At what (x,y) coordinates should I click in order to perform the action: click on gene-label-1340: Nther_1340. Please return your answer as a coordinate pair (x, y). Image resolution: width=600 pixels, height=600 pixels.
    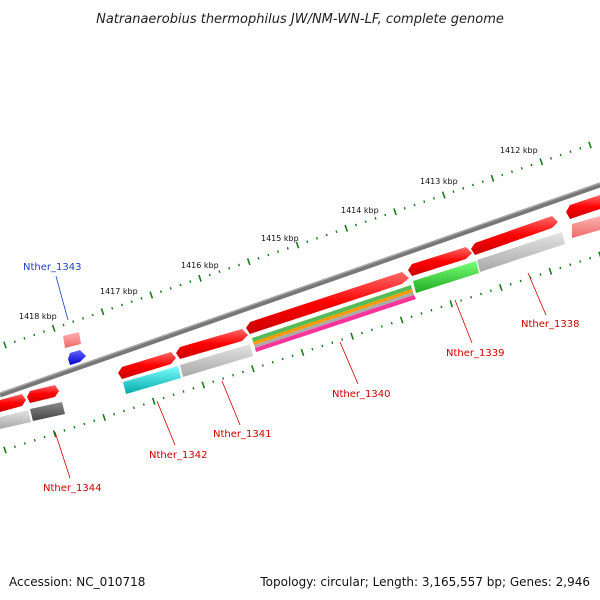
    Looking at the image, I should click on (361, 394).